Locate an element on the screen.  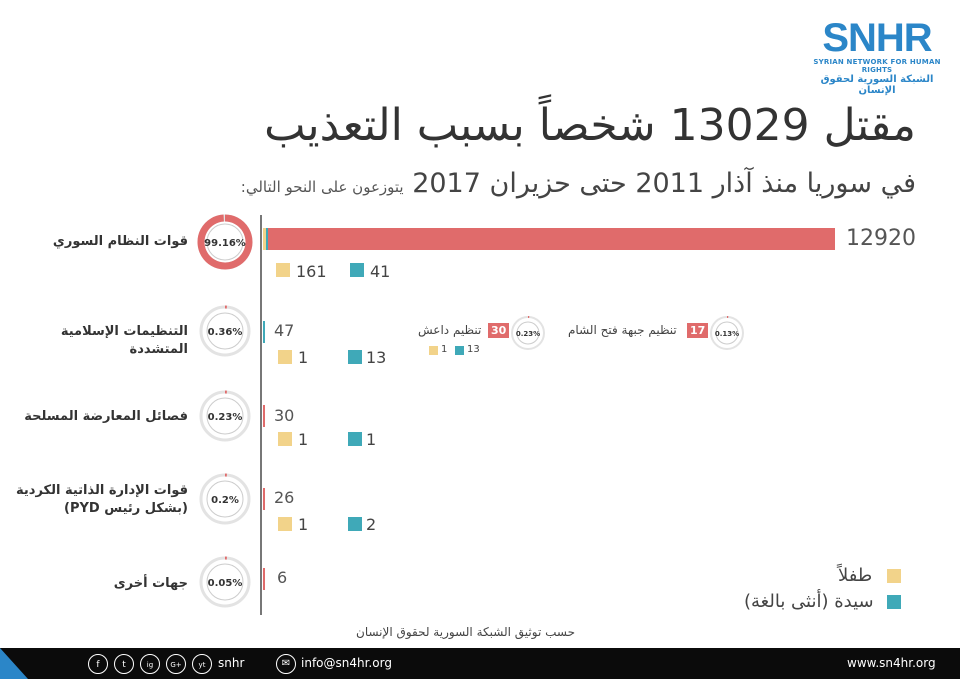
isis-total-badge: 30 is located at coordinates (499, 330).